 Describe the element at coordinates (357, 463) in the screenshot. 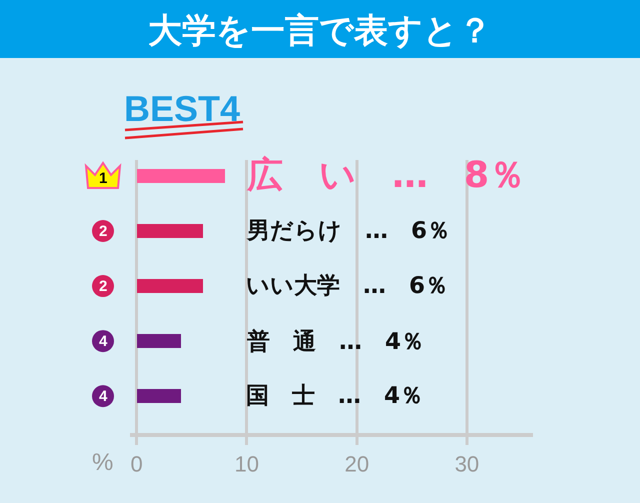

I see `x-tick-label: 20` at that location.